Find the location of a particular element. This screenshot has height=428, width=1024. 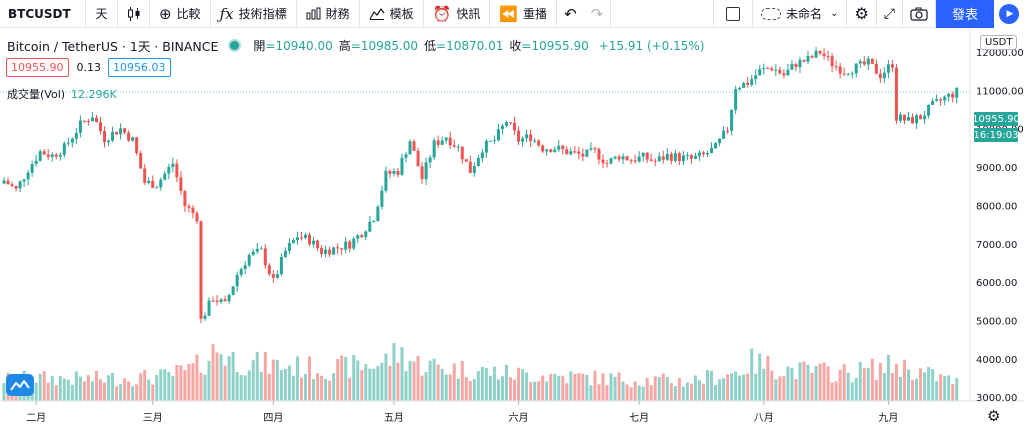

volume-legend: 成交量(Vol) 12.296K is located at coordinates (62, 94).